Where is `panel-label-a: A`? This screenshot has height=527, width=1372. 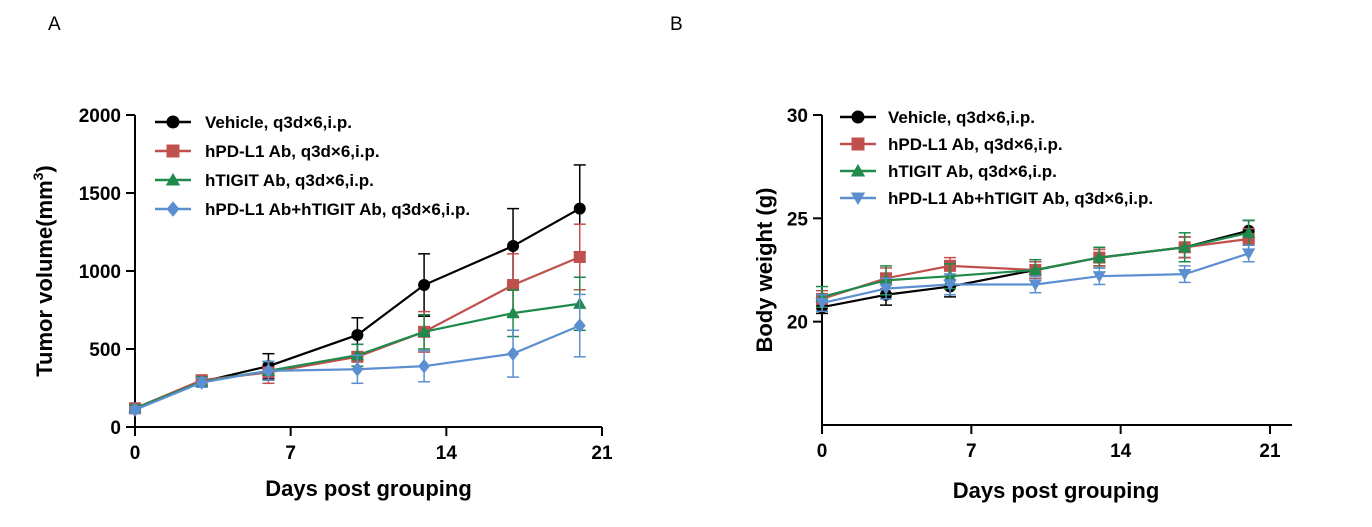
panel-label-a: A is located at coordinates (54, 24).